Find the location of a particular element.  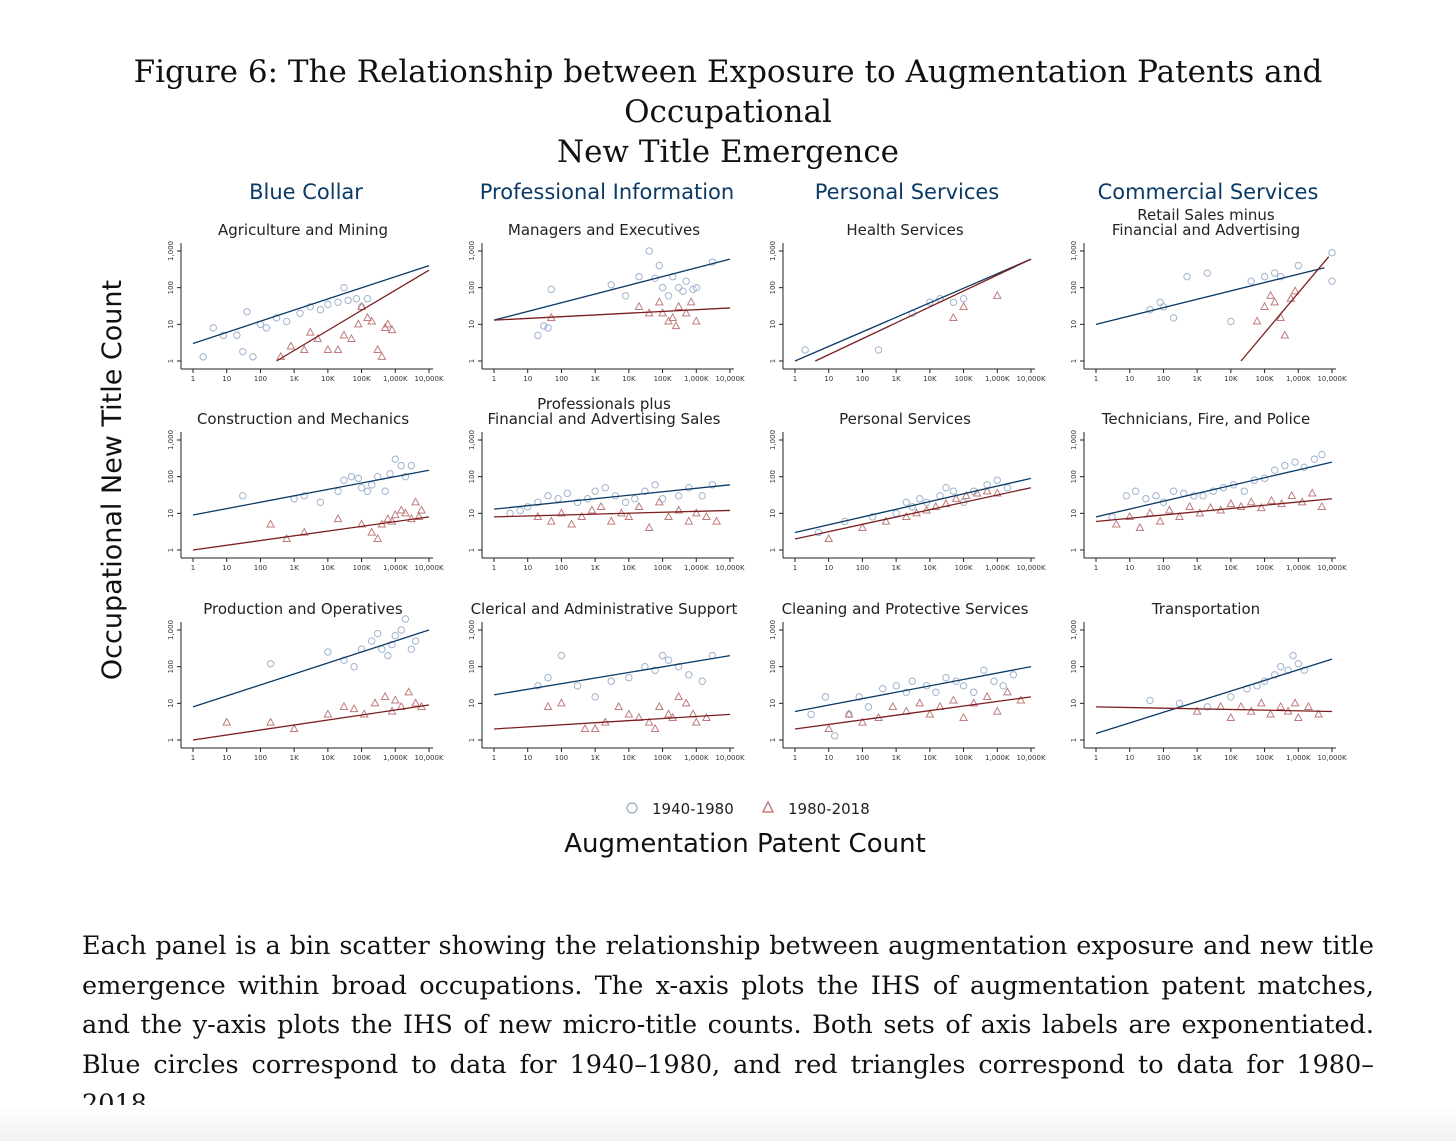

x-tick-label: 10 is located at coordinates (226, 758).